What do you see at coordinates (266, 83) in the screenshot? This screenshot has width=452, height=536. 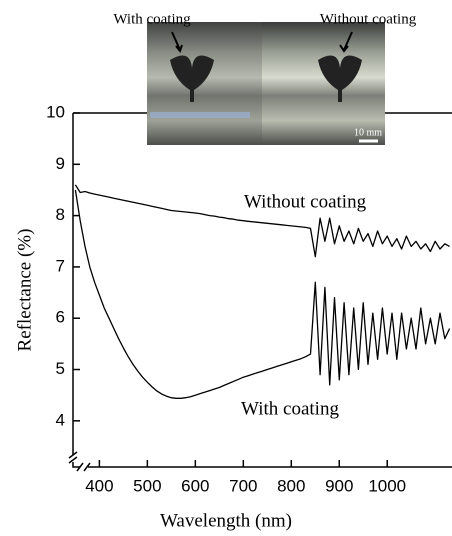 I see `inset-photo` at bounding box center [266, 83].